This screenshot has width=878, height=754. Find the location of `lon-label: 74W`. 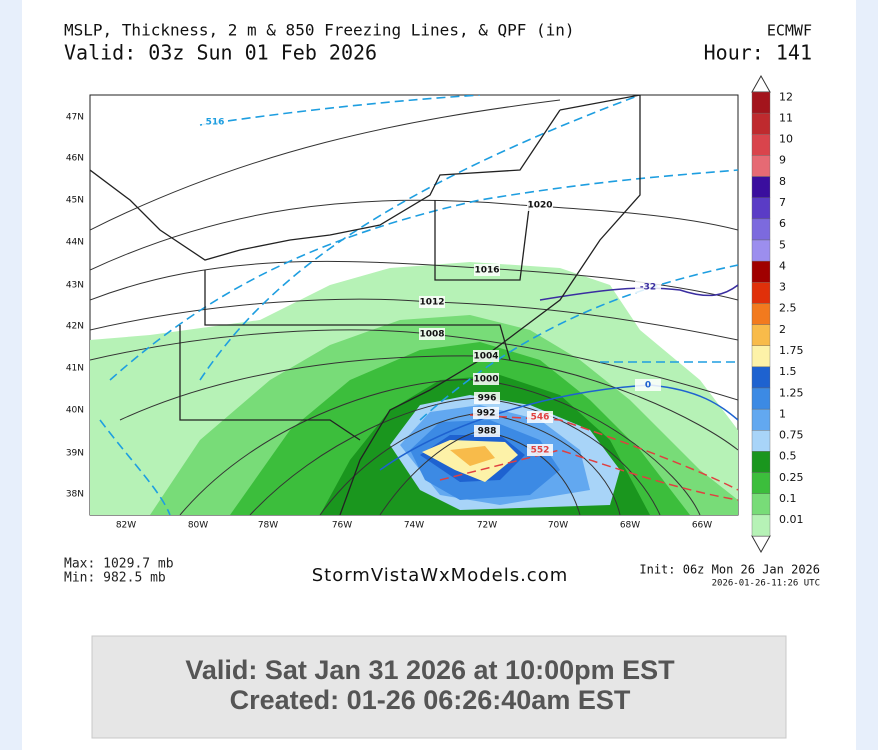

lon-label: 74W is located at coordinates (414, 526).